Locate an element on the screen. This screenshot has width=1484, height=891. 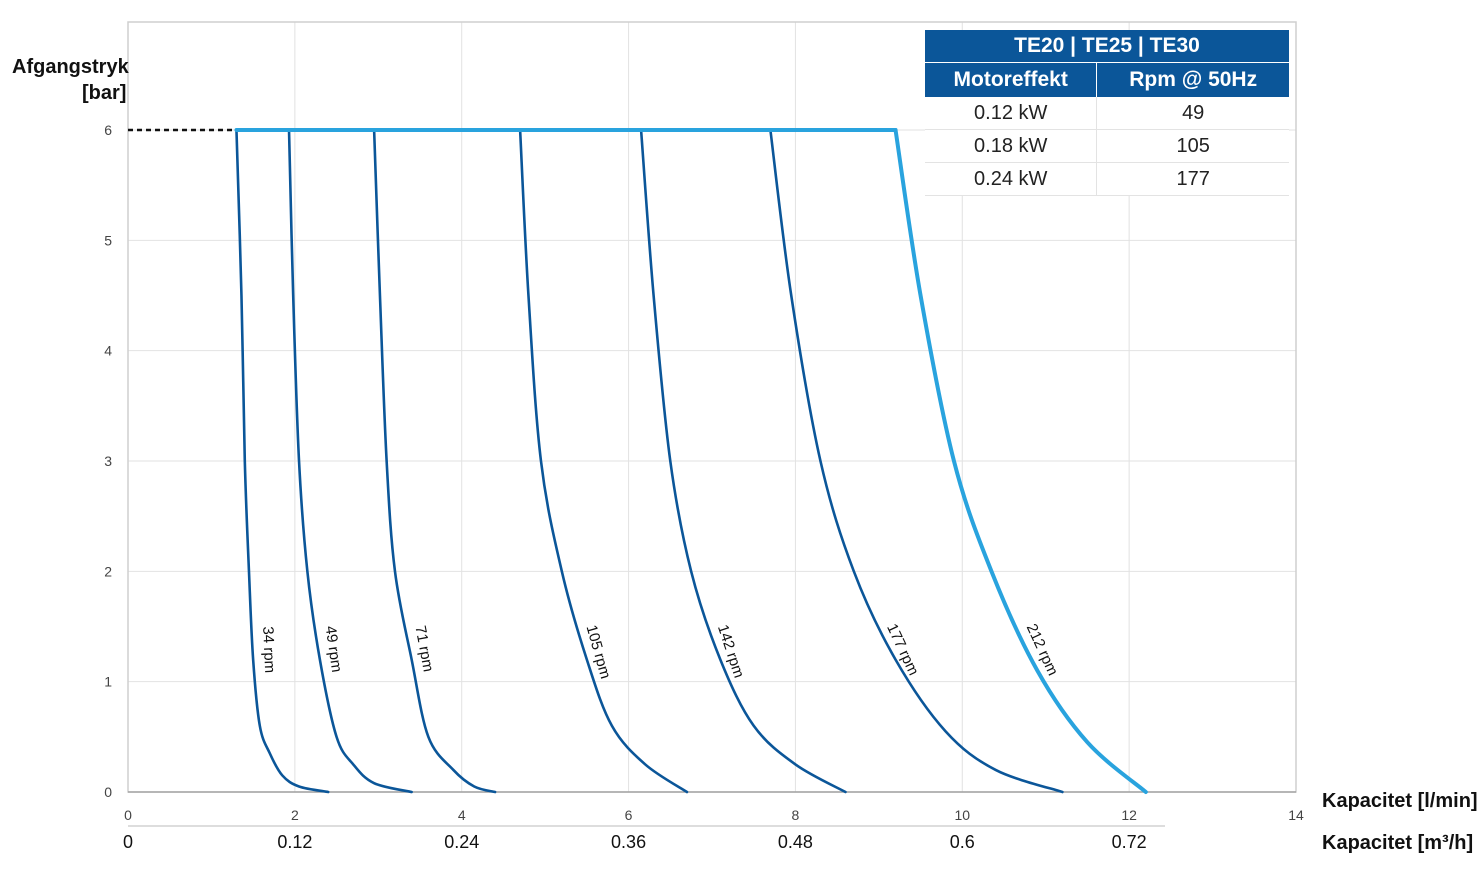
curve-177-rpm is located at coordinates (916, 461).